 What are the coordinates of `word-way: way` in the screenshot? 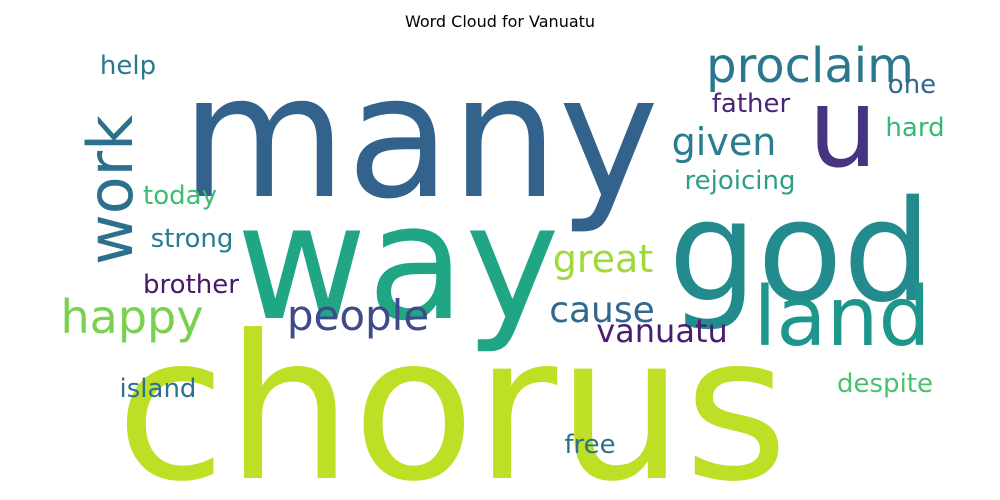 It's located at (398, 262).